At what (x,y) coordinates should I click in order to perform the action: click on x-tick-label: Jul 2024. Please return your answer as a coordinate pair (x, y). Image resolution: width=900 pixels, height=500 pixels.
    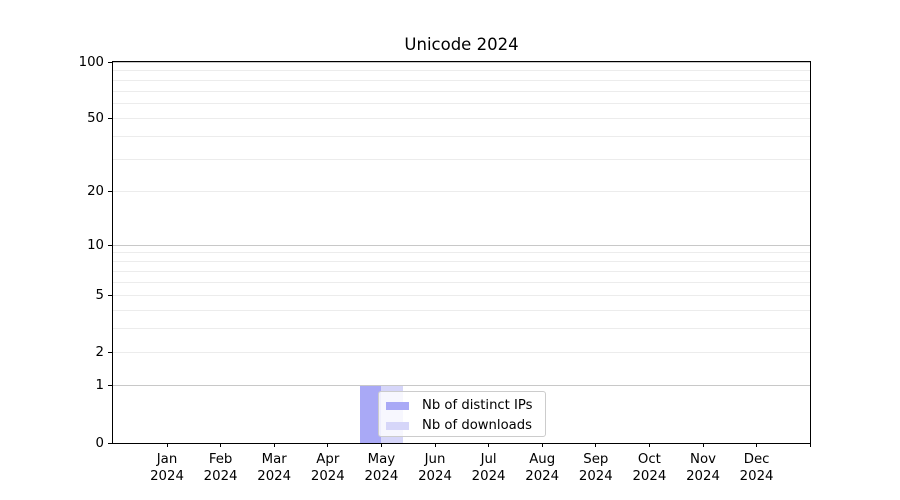
    Looking at the image, I should click on (489, 468).